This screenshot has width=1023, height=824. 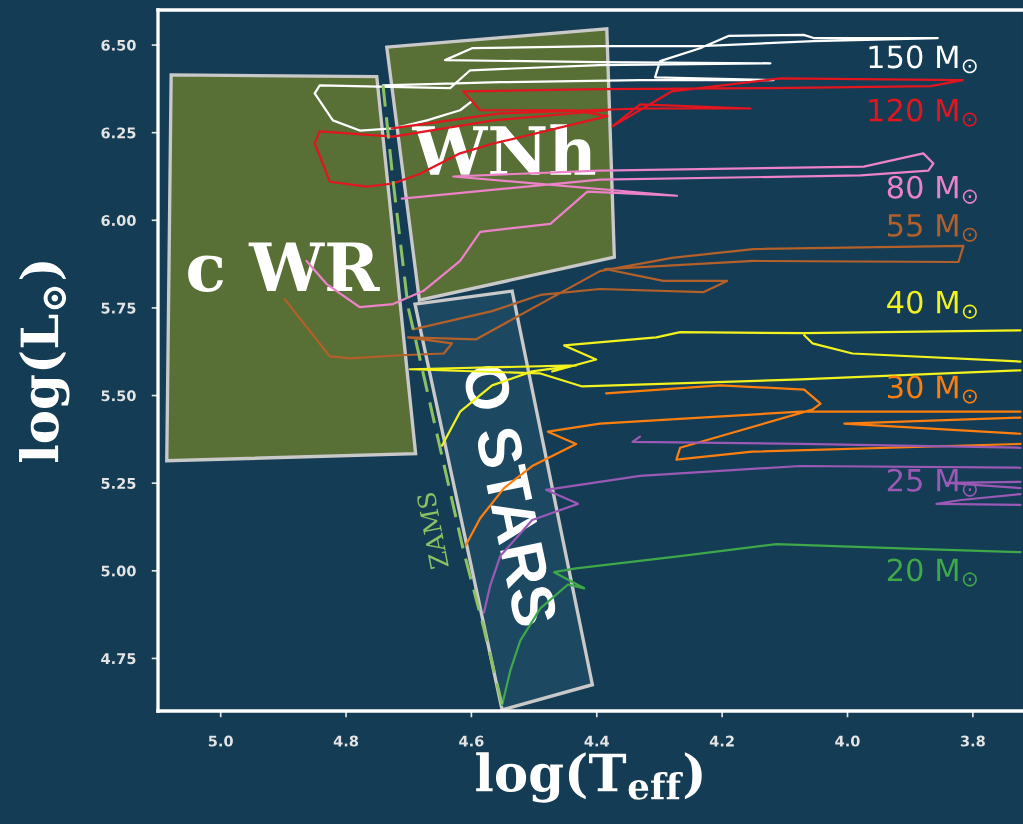 I want to click on x-tick-label: 5.0, so click(x=220, y=741).